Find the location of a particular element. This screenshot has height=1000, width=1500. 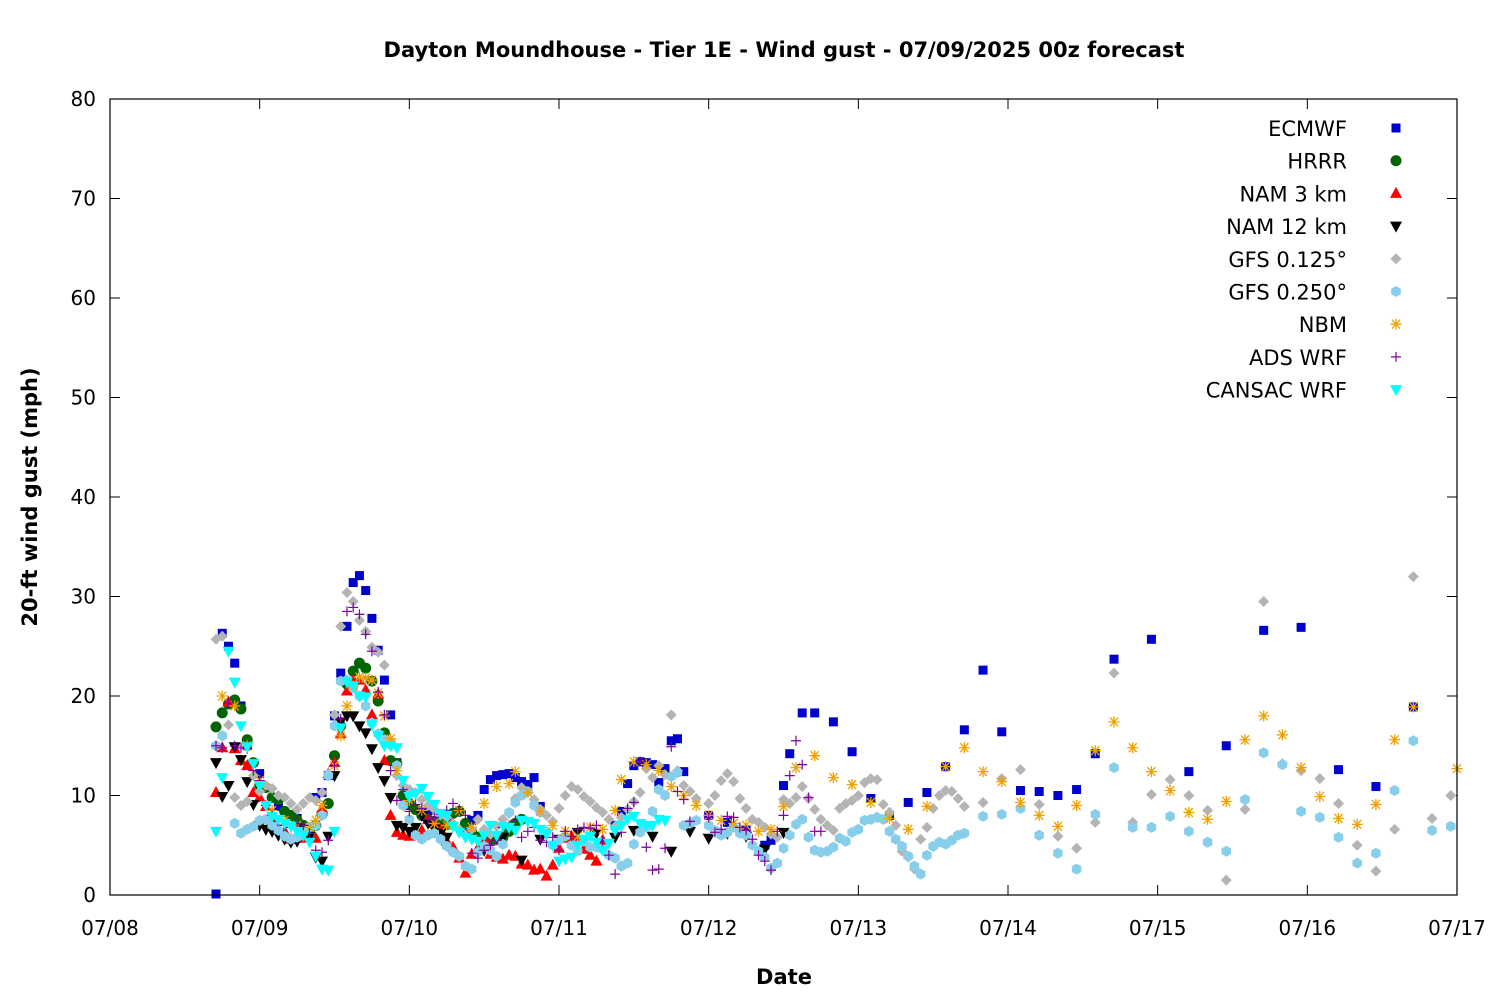

legend-marker is located at coordinates (1396, 356).